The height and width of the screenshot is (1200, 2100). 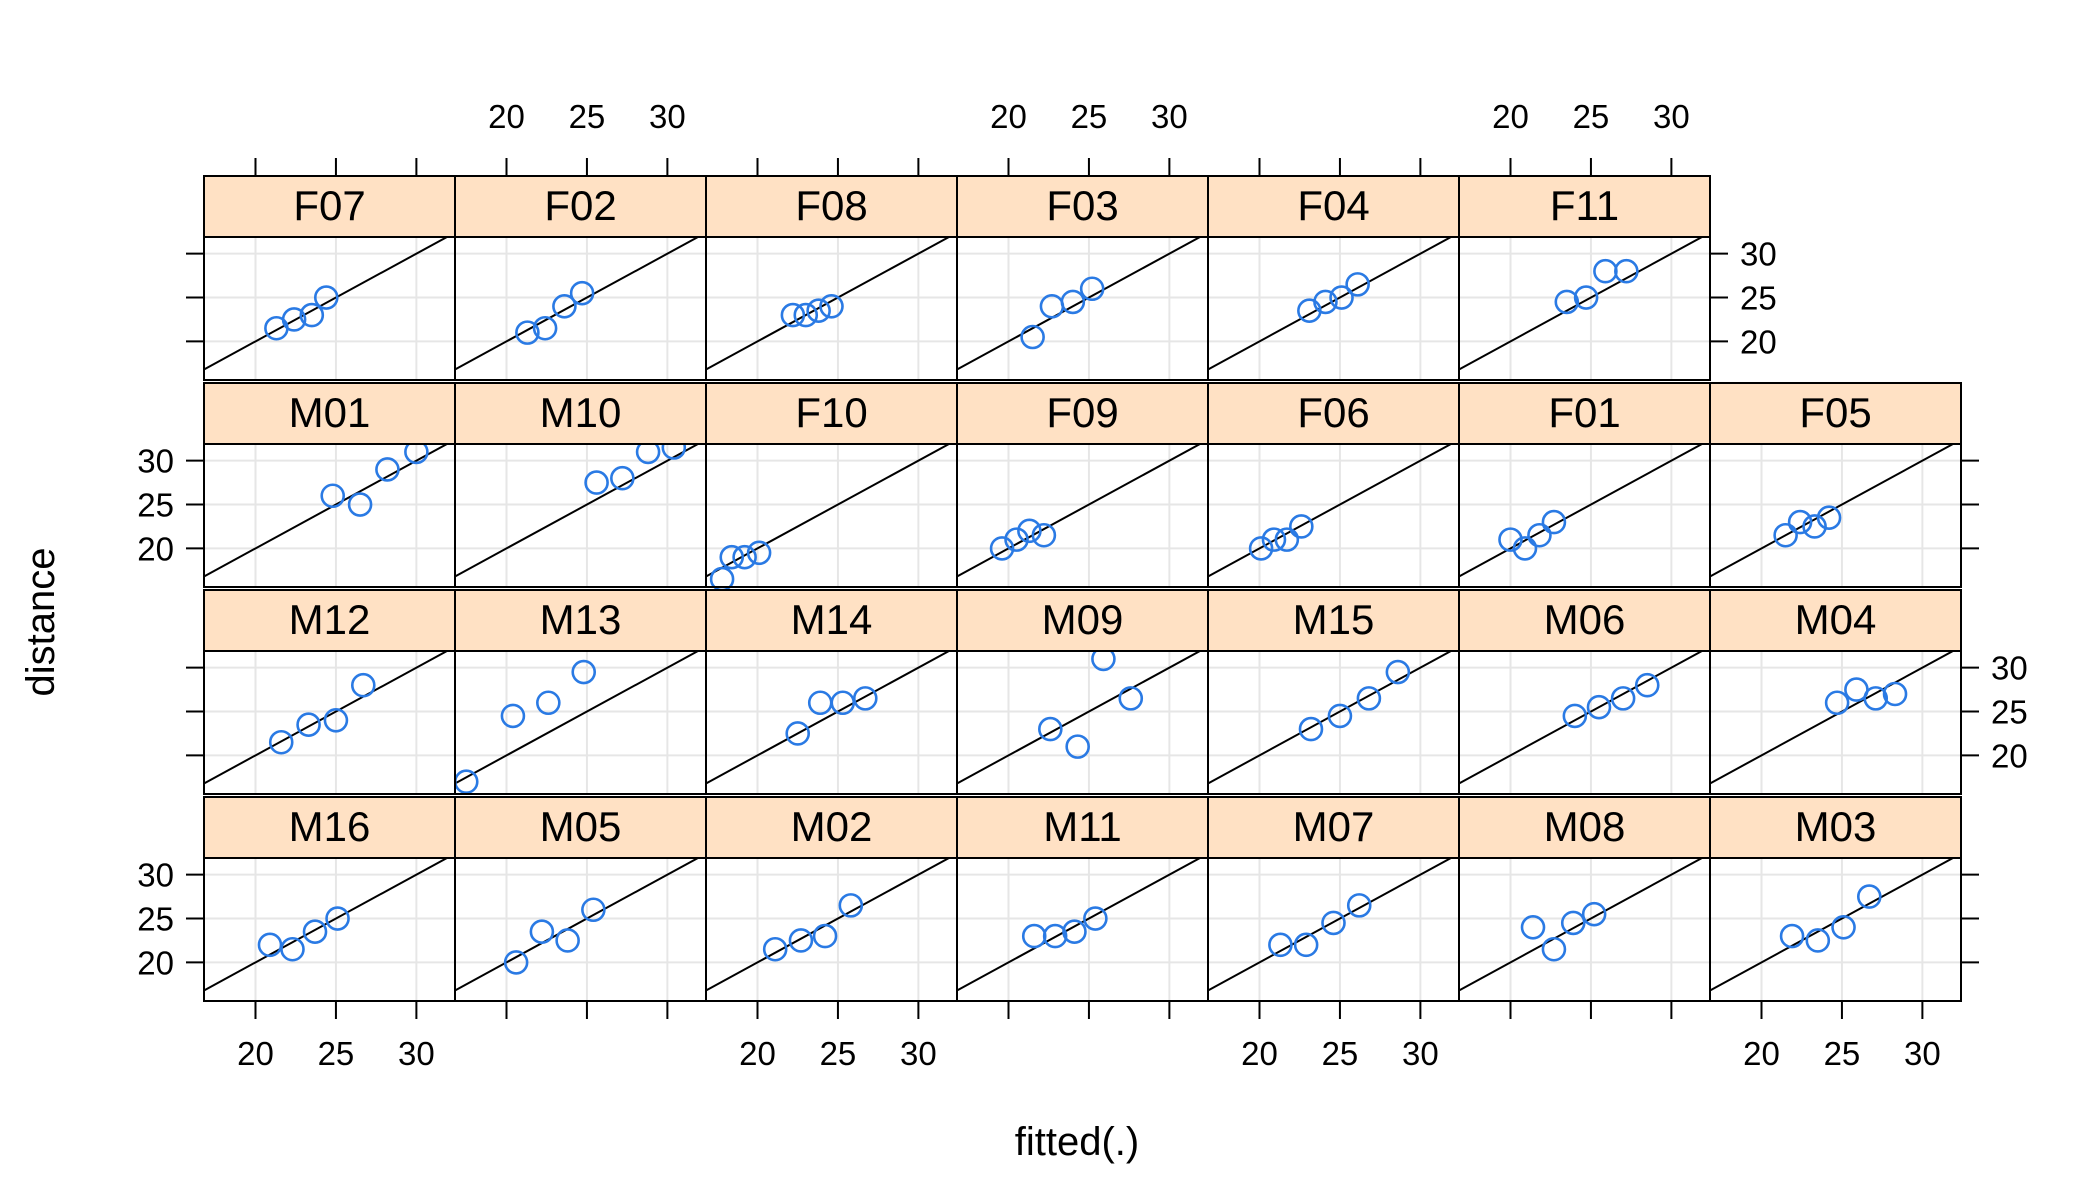 I want to click on panel-strip-label: F01, so click(x=1584, y=412).